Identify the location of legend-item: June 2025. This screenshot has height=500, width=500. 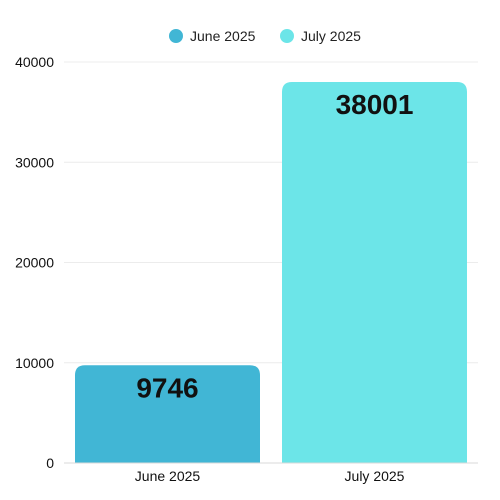
(212, 36).